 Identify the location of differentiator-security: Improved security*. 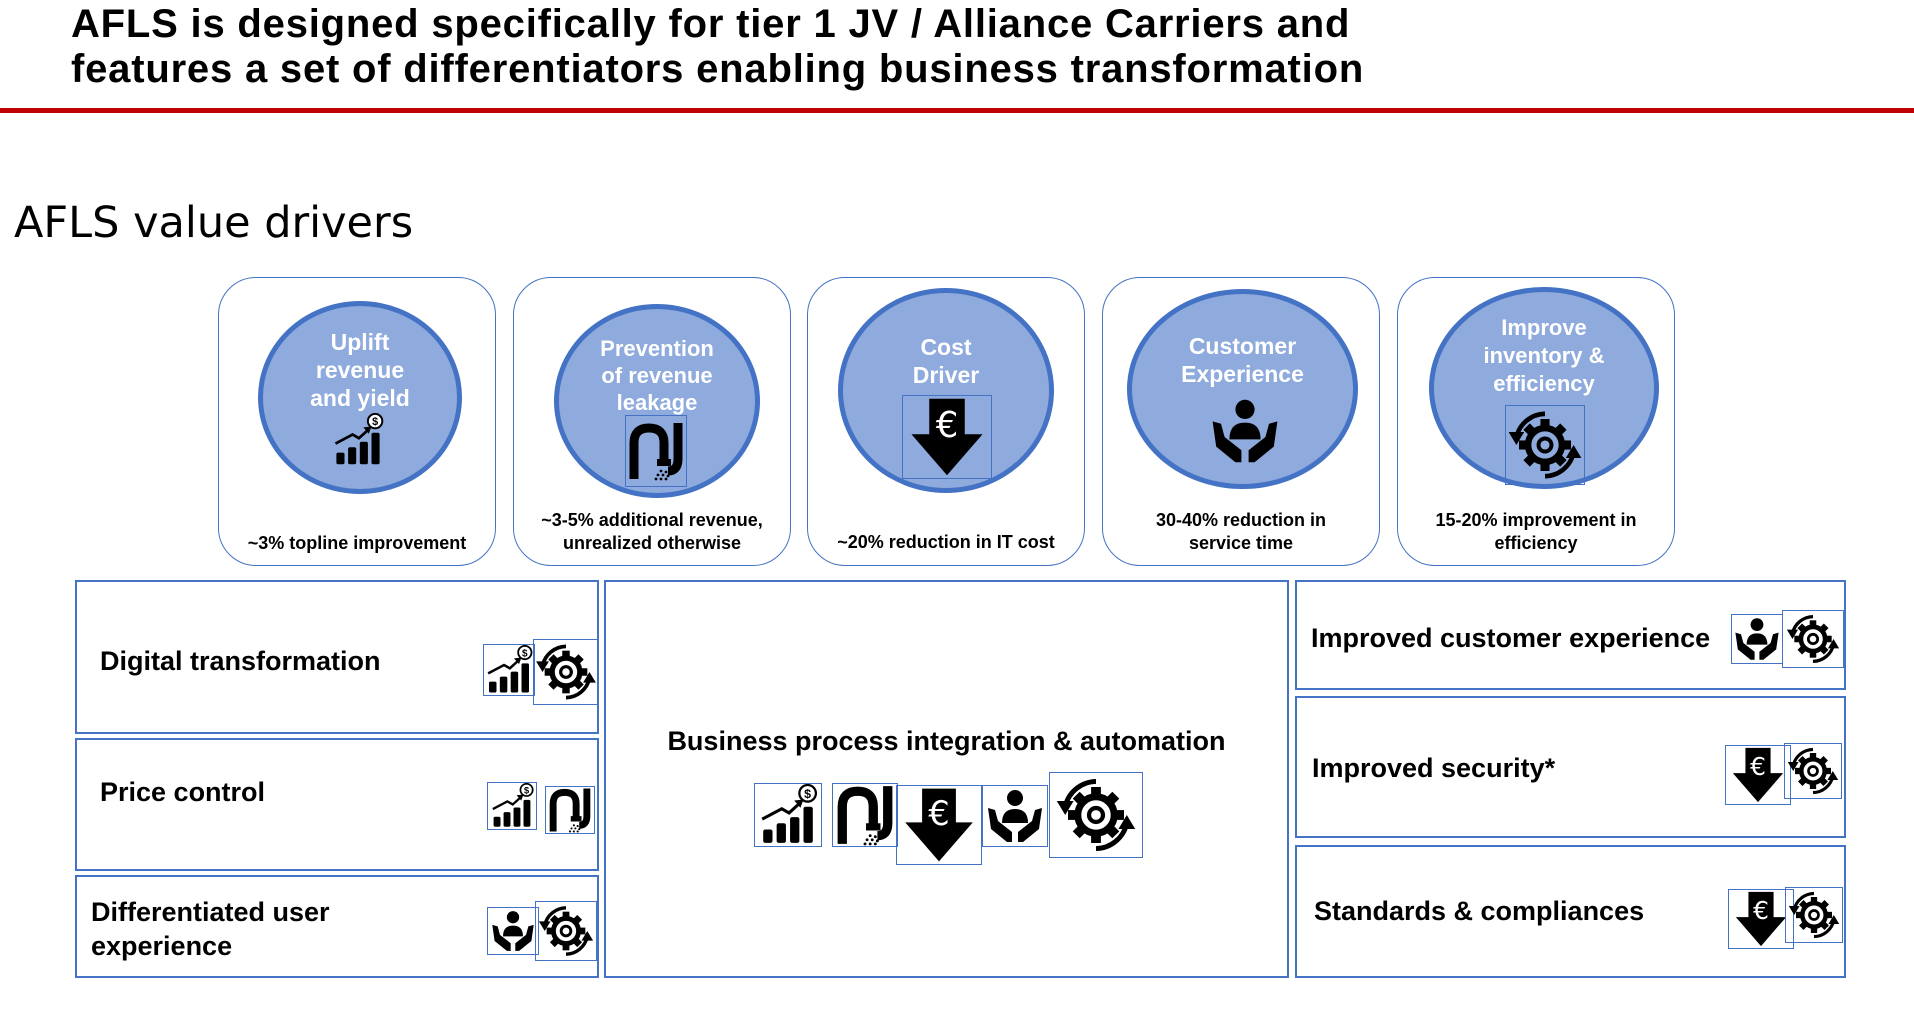
(1570, 767).